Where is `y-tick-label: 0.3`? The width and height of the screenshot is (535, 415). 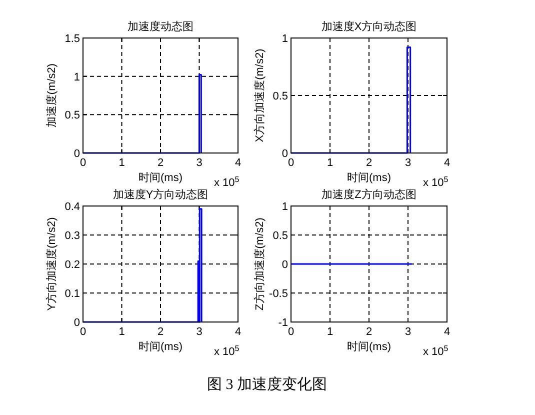
y-tick-label: 0.3 is located at coordinates (72, 236).